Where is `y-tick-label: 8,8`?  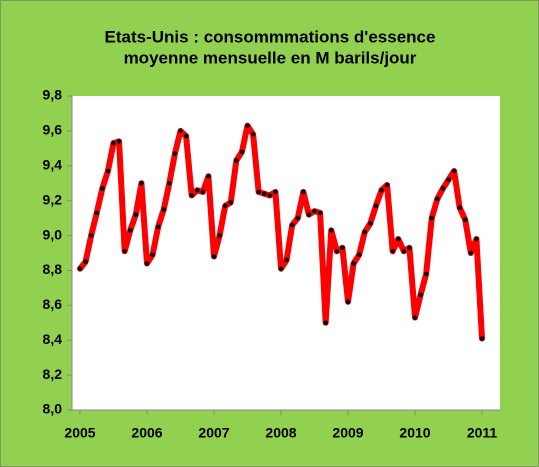
y-tick-label: 8,8 is located at coordinates (53, 269).